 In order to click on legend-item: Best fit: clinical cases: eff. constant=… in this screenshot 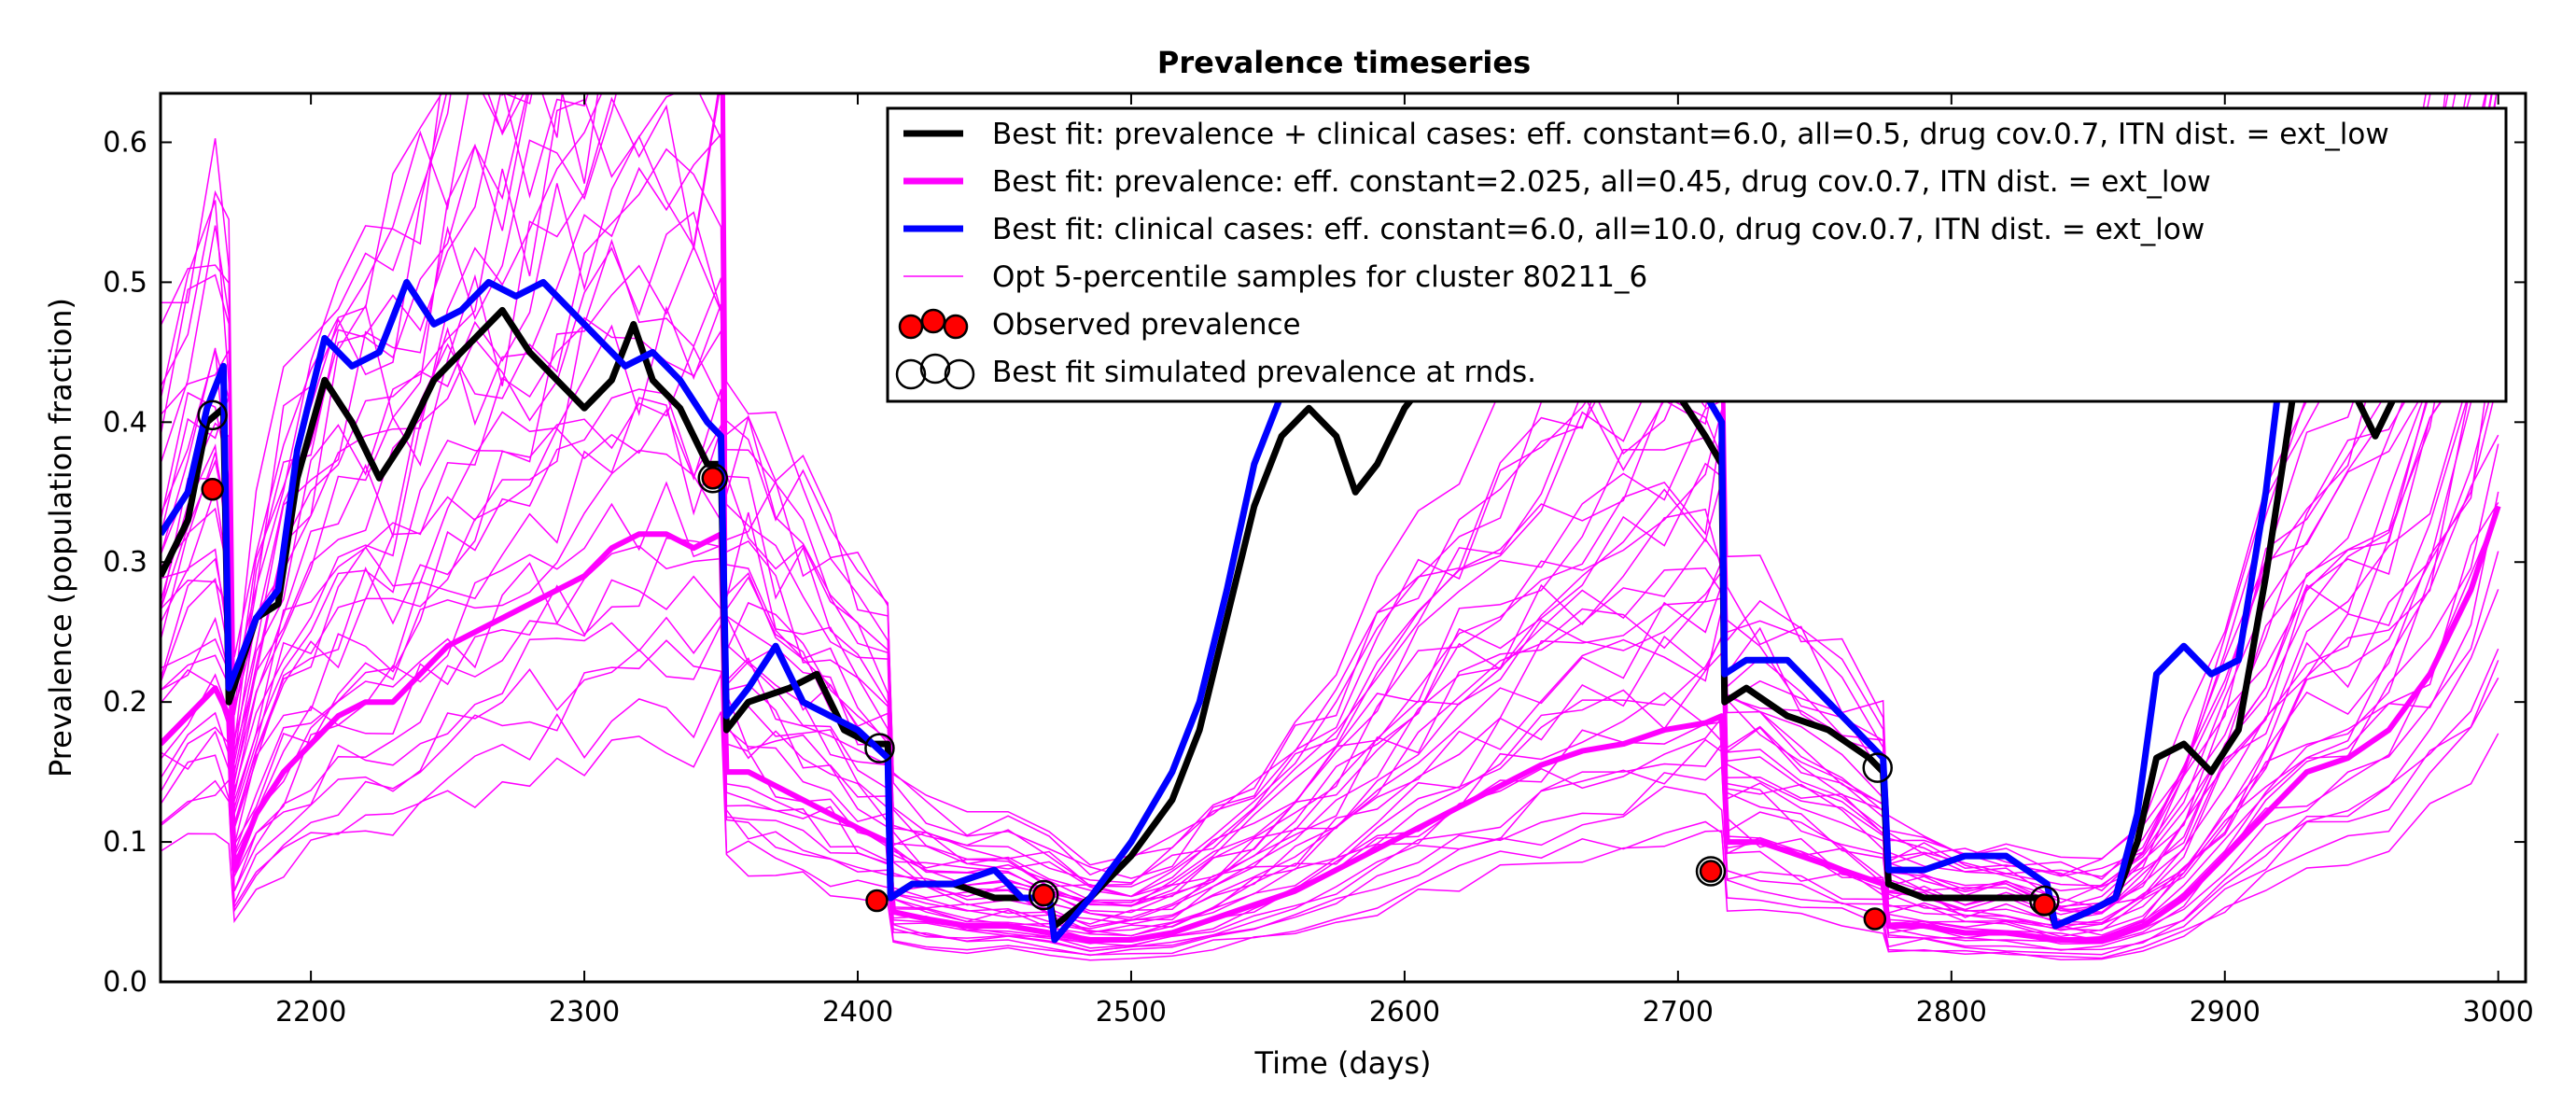, I will do `click(1554, 229)`.